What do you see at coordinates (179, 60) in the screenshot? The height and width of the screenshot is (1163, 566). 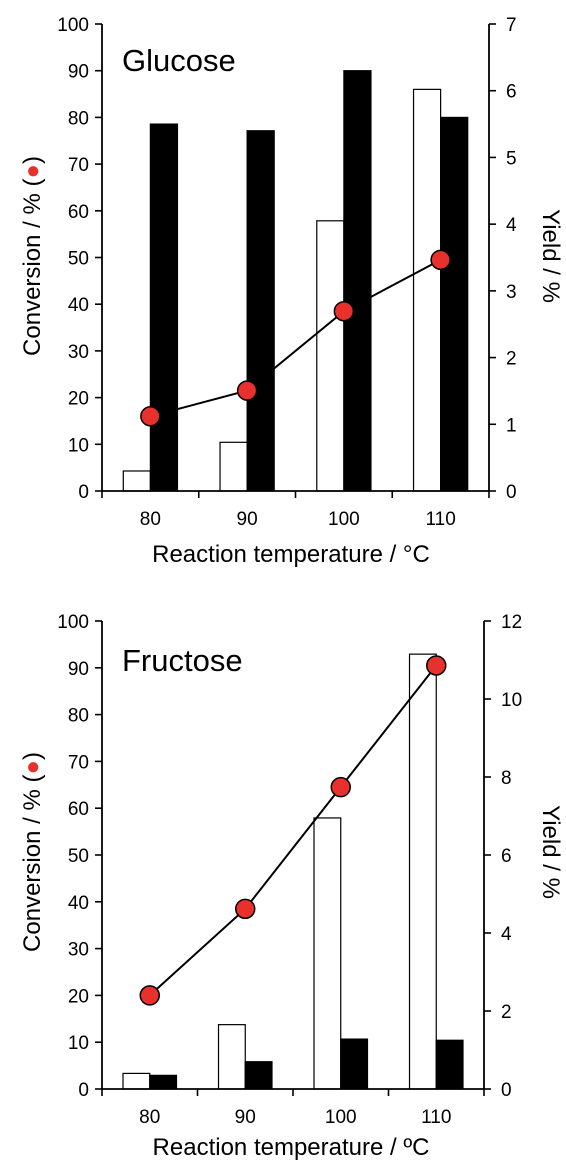 I see `panel-title: Glucose` at bounding box center [179, 60].